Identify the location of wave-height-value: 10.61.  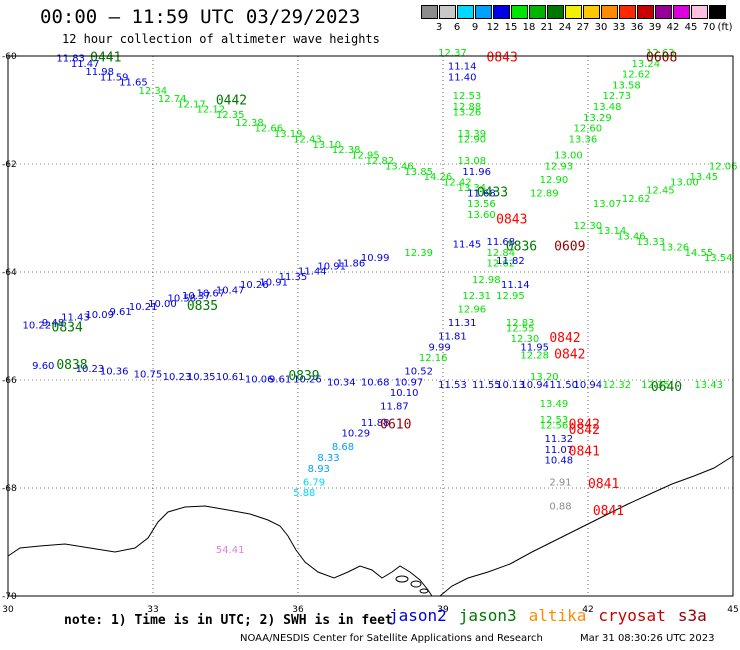
(230, 377).